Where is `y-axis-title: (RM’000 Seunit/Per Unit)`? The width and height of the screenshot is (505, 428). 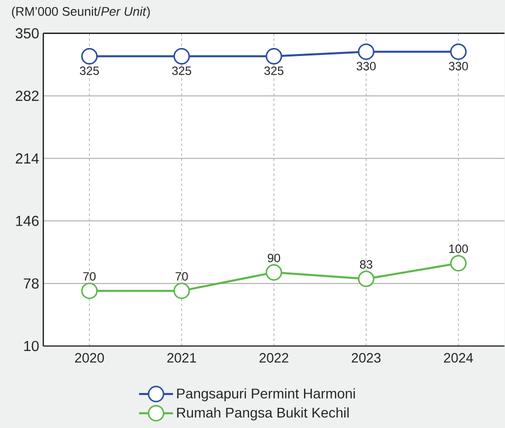
y-axis-title: (RM’000 Seunit/Per Unit) is located at coordinates (81, 12).